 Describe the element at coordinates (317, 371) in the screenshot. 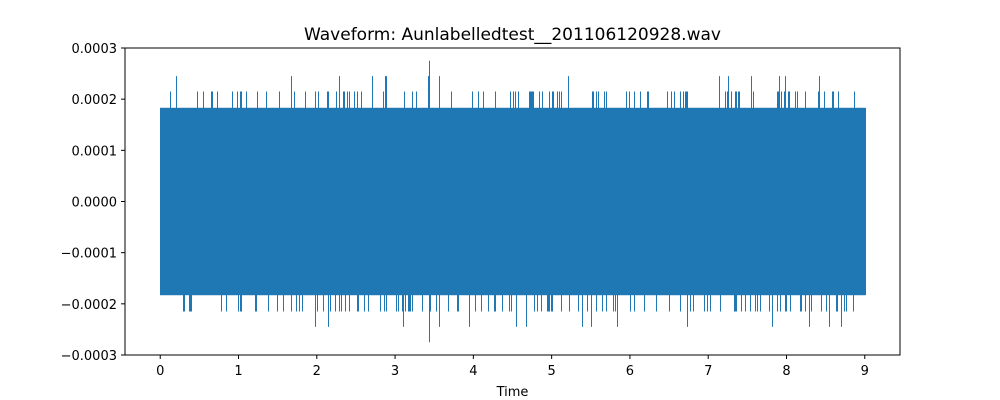

I see `x-tick-label: 2` at that location.